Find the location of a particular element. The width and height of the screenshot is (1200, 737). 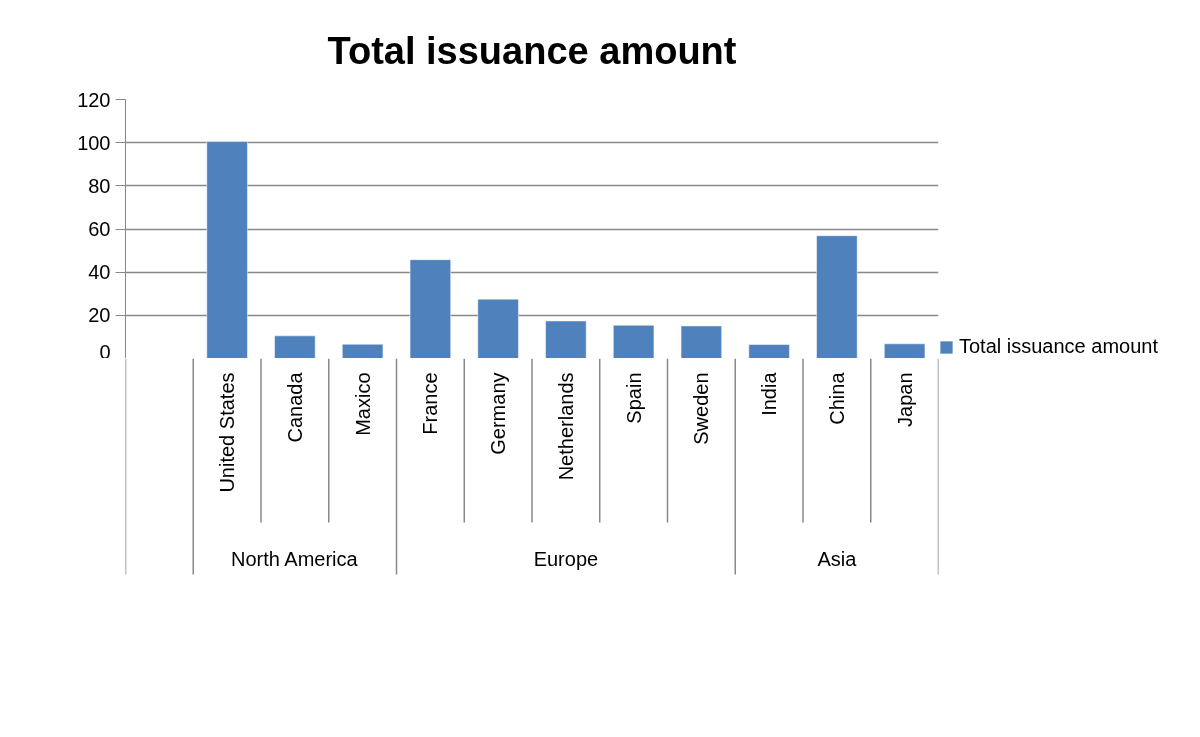

x-tick-label: Canada is located at coordinates (294, 407).